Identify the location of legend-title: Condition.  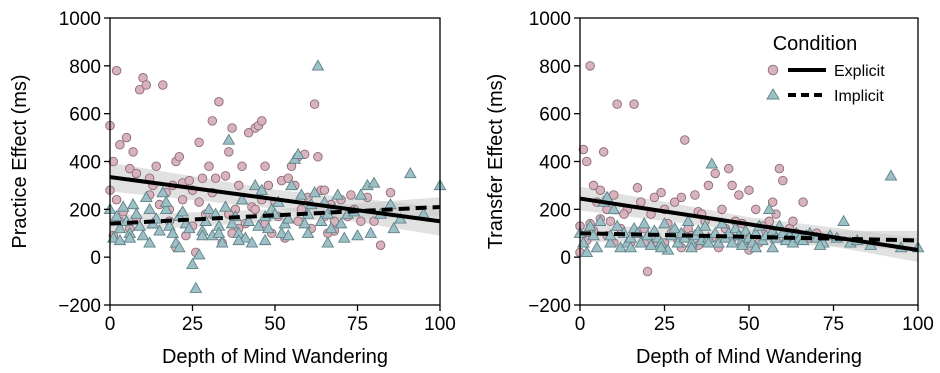
(815, 44).